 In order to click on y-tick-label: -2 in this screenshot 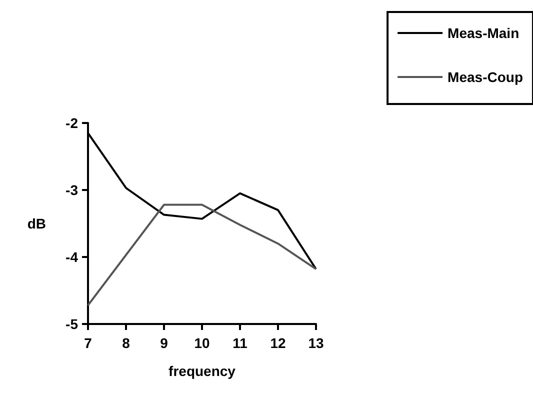, I will do `click(72, 123)`.